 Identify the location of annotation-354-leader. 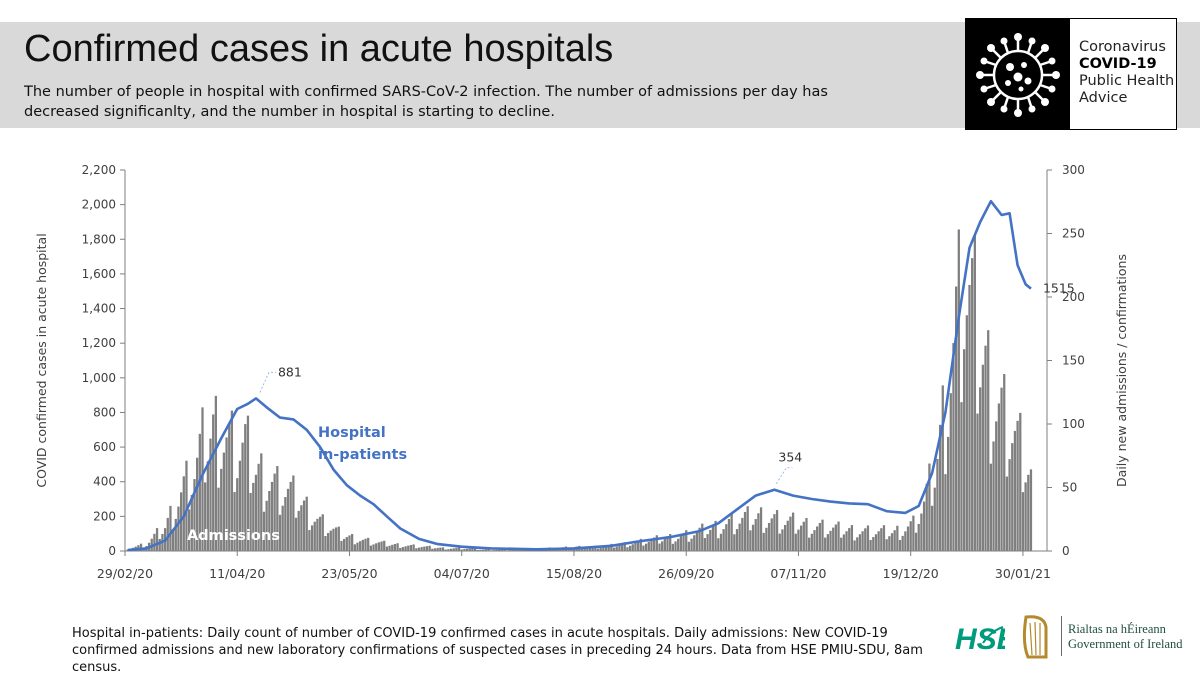
(784, 475).